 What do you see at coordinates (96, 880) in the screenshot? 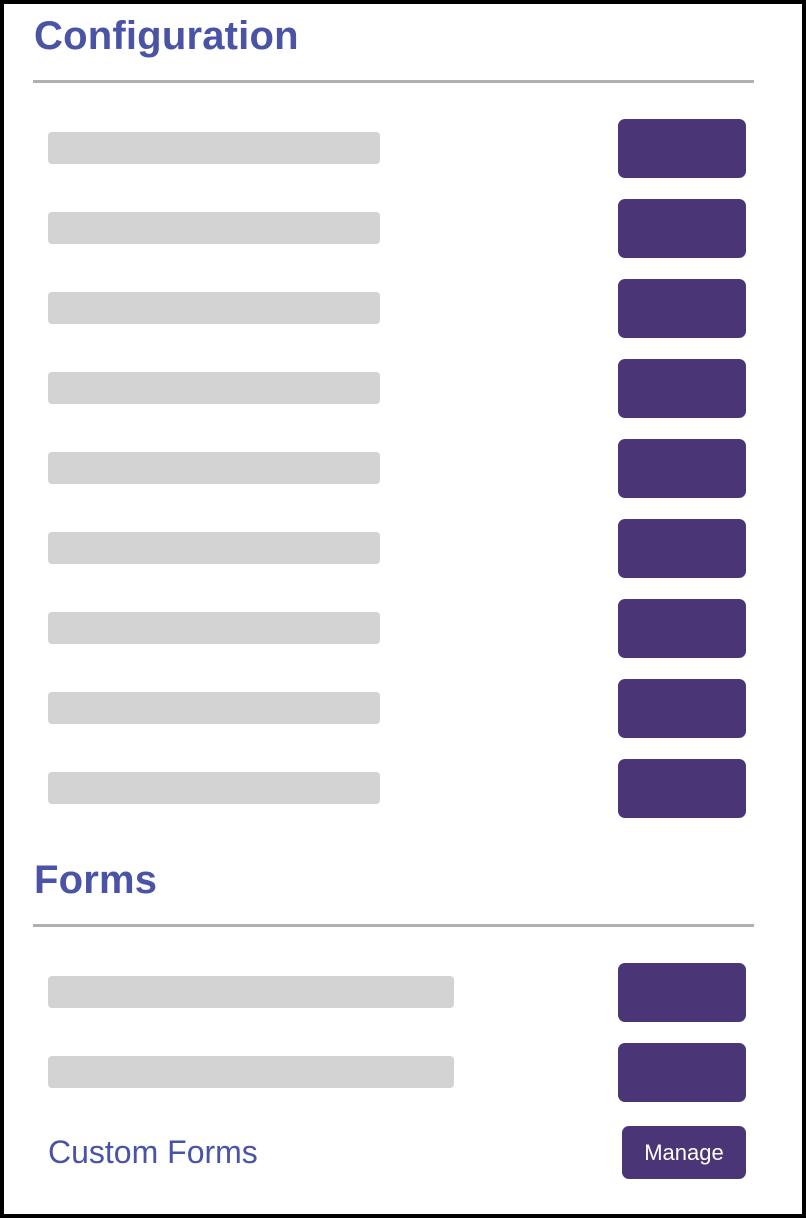
I see `section-title-forms: Forms` at bounding box center [96, 880].